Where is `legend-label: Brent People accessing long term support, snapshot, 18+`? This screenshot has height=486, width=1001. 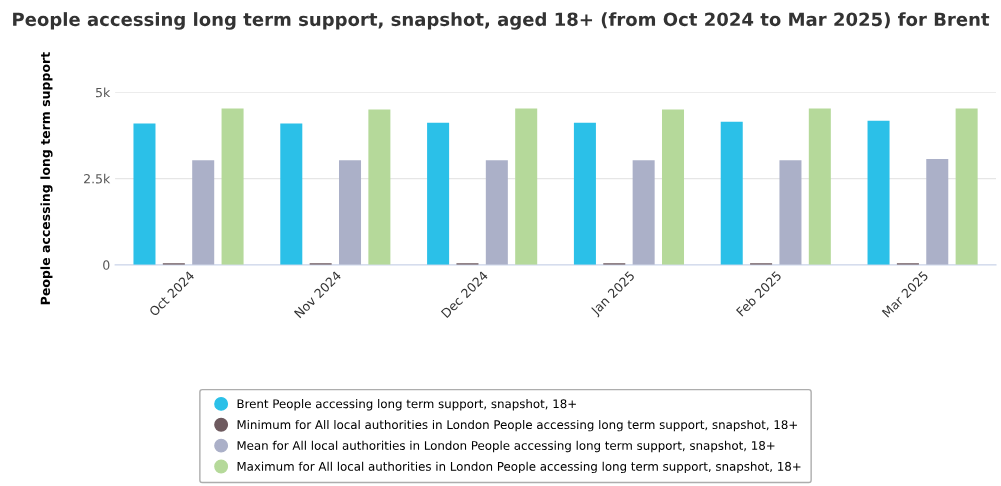 legend-label: Brent People accessing long term support, snapshot, 18+ is located at coordinates (406, 405).